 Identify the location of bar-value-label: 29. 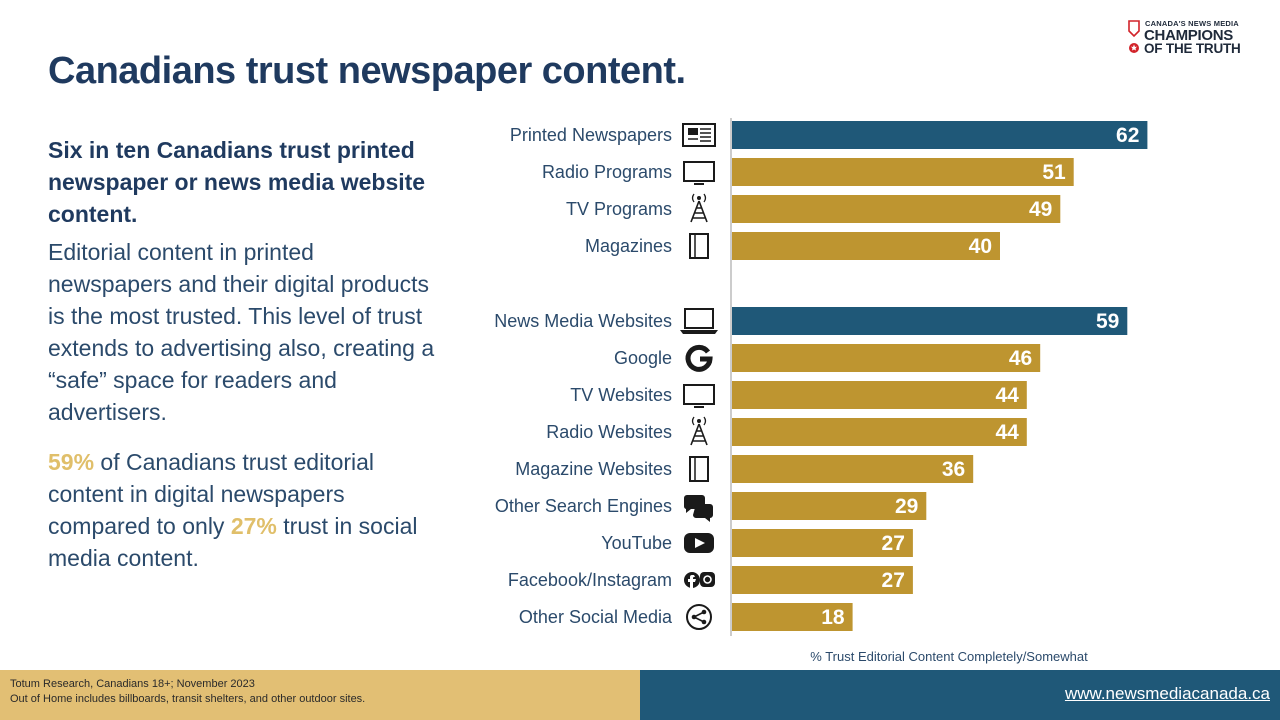
(906, 506).